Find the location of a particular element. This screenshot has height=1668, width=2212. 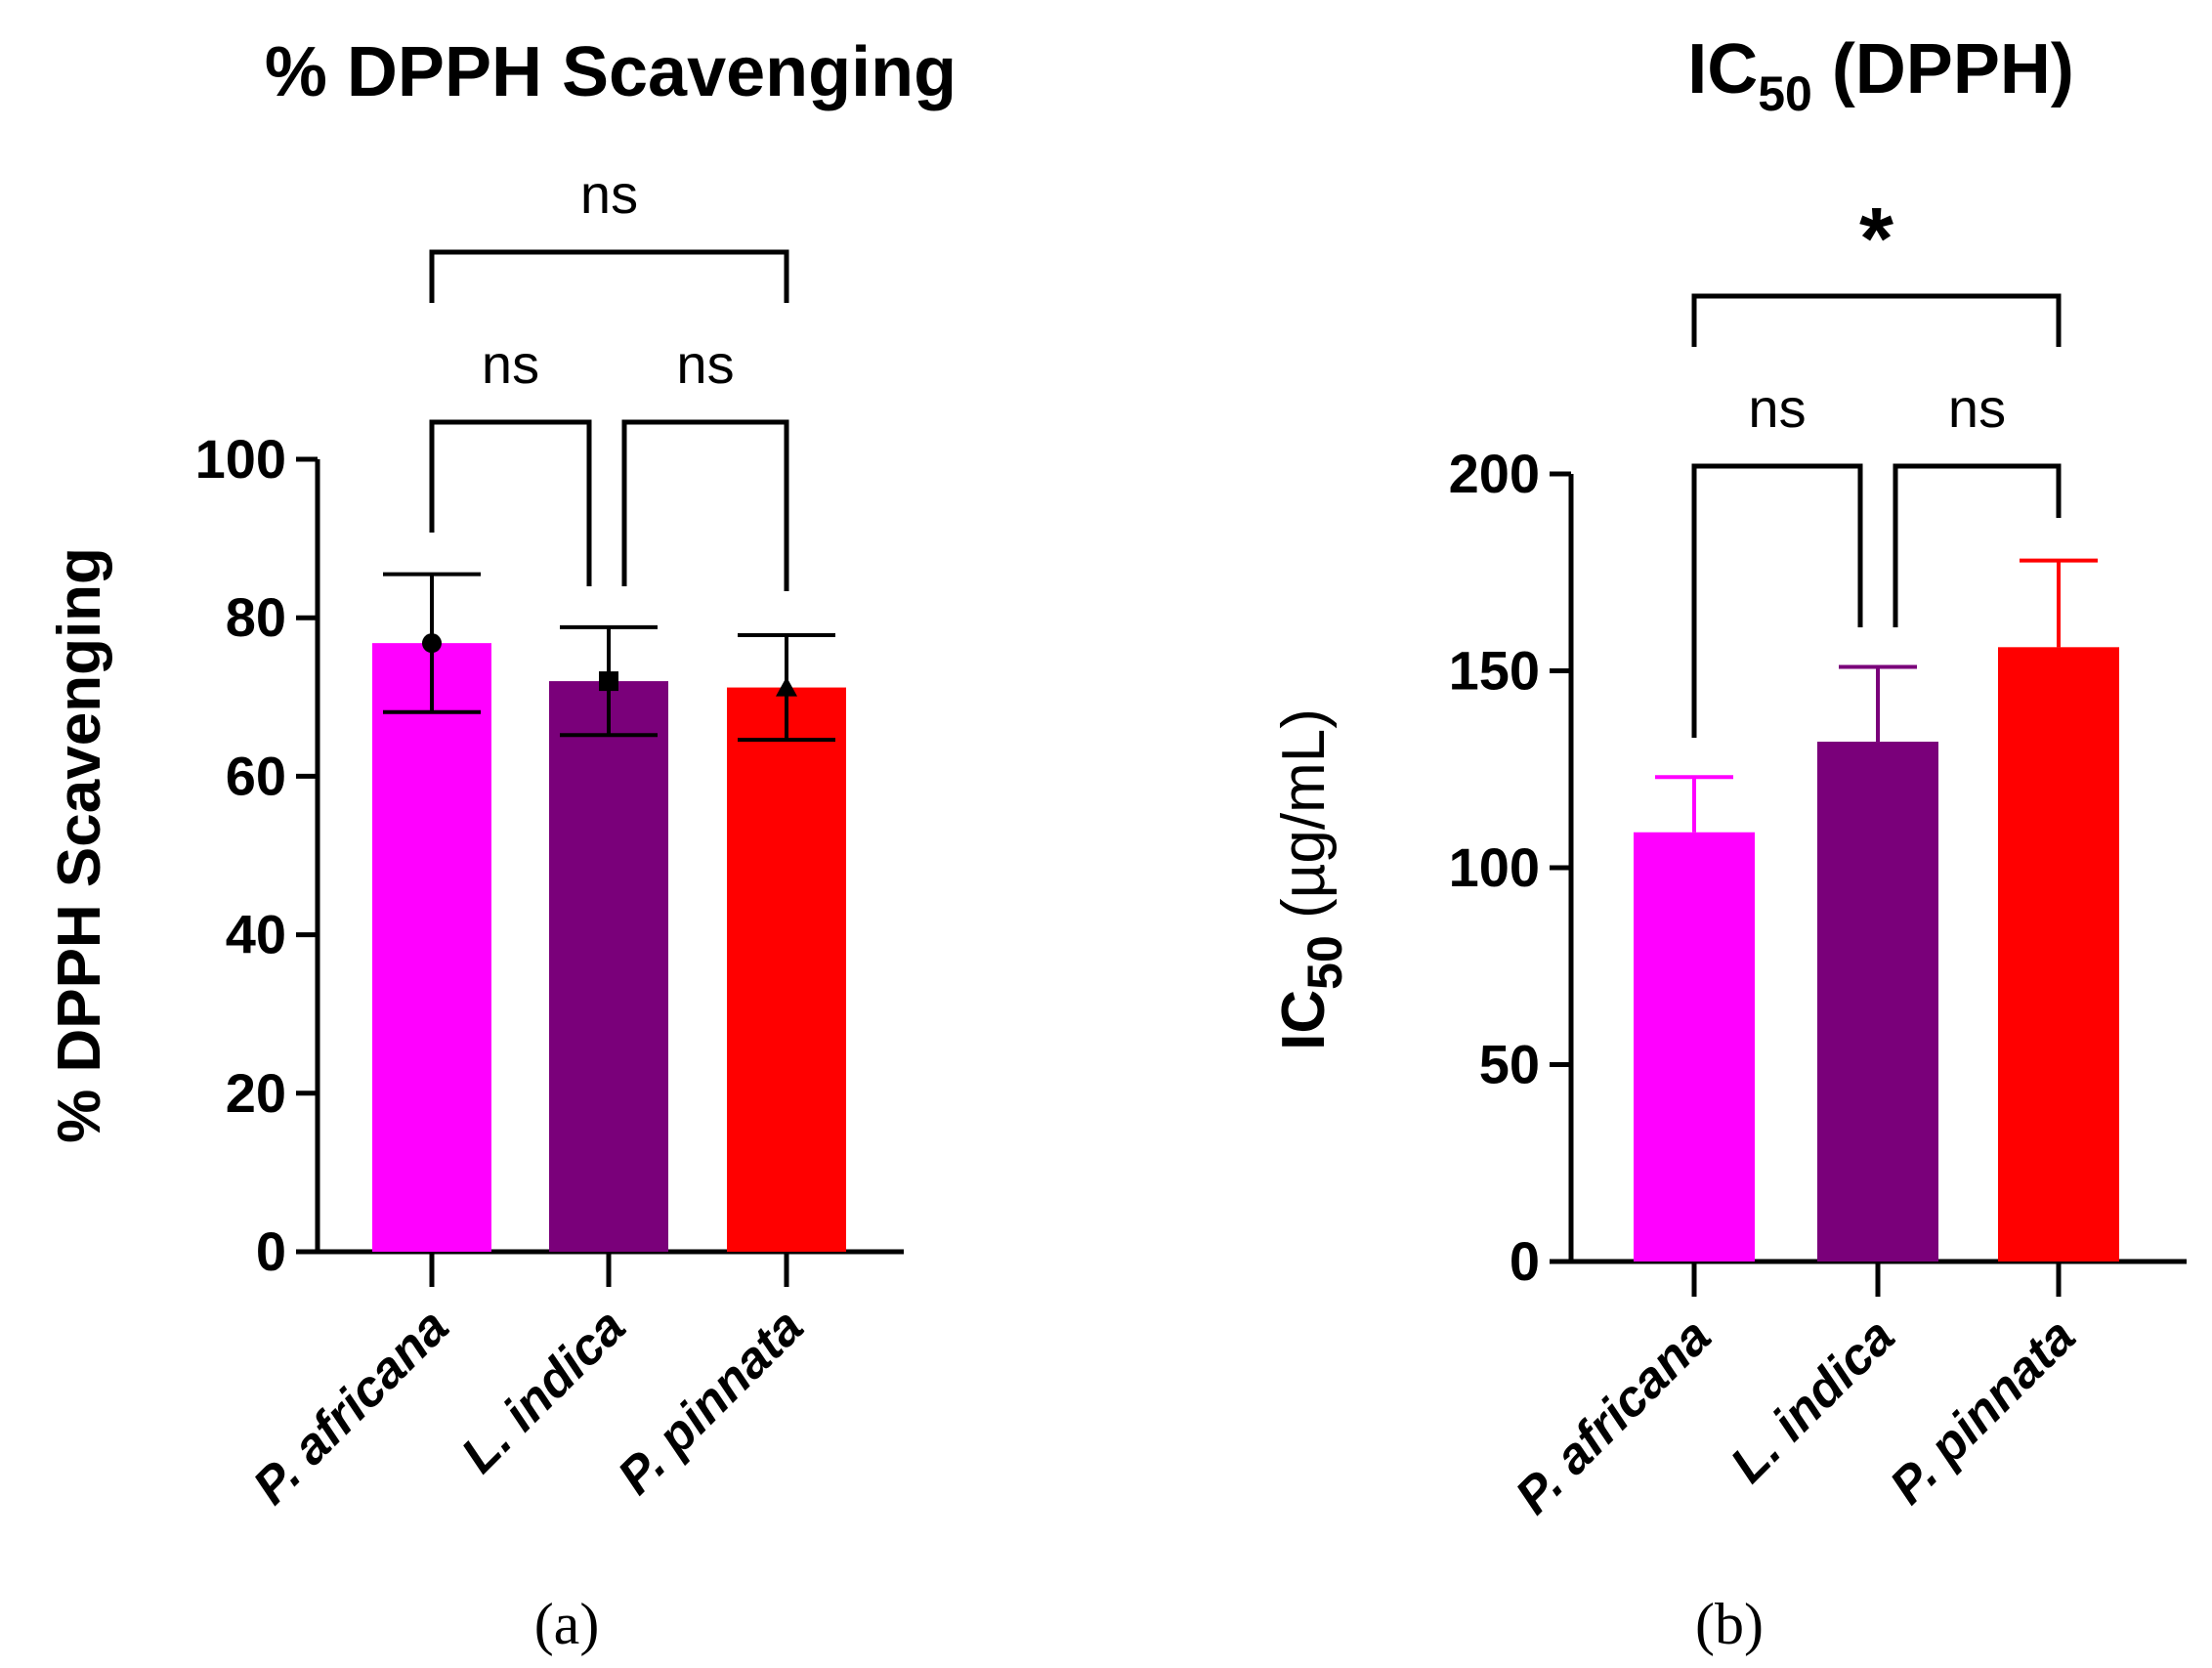

chart-b-ytick-label: 200 is located at coordinates (1495, 474).